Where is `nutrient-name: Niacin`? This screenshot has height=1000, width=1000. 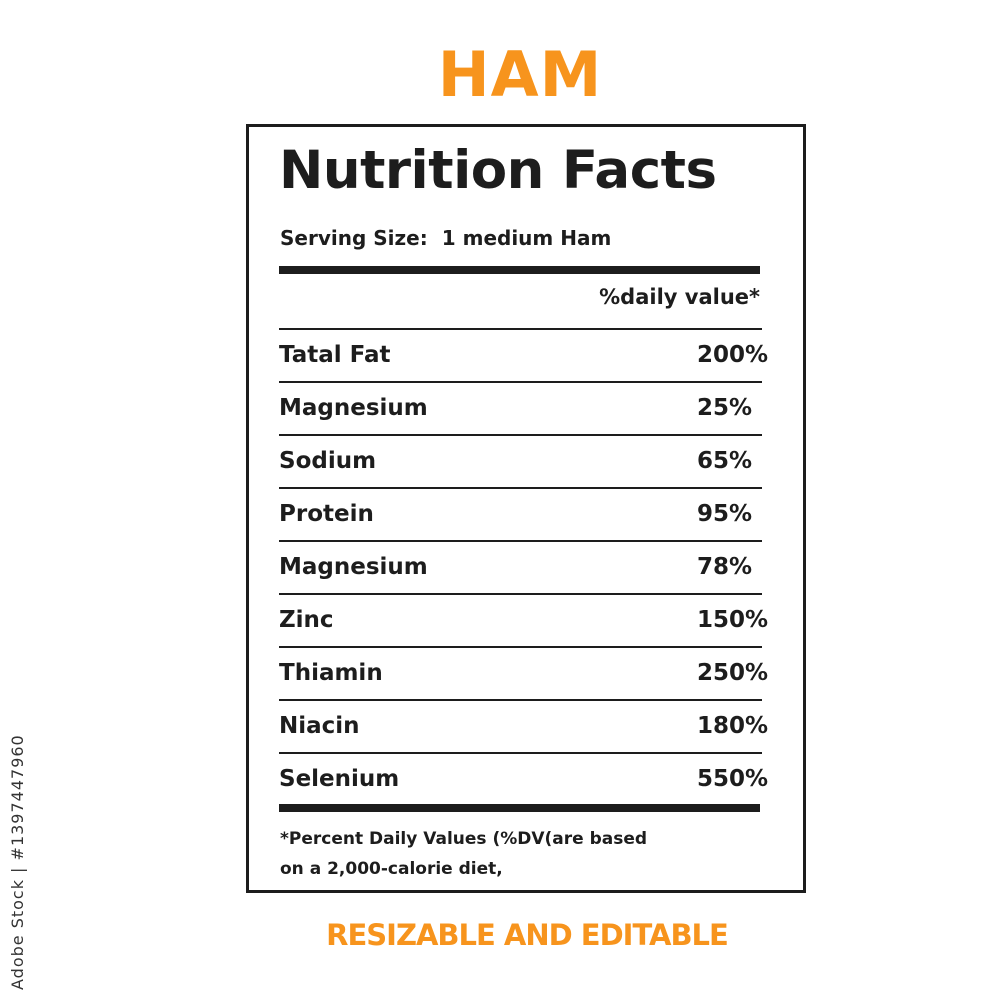 nutrient-name: Niacin is located at coordinates (319, 726).